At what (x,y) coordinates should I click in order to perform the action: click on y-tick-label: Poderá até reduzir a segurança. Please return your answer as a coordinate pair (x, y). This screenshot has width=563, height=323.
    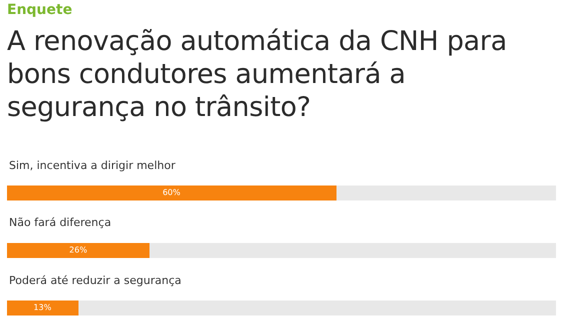
    Looking at the image, I should click on (95, 280).